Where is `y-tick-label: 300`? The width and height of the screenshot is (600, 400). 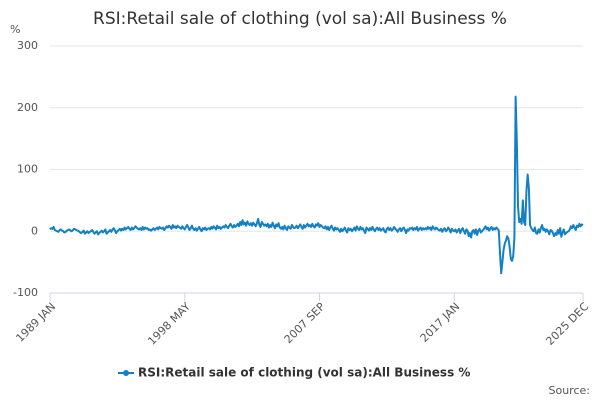 y-tick-label: 300 is located at coordinates (27, 45).